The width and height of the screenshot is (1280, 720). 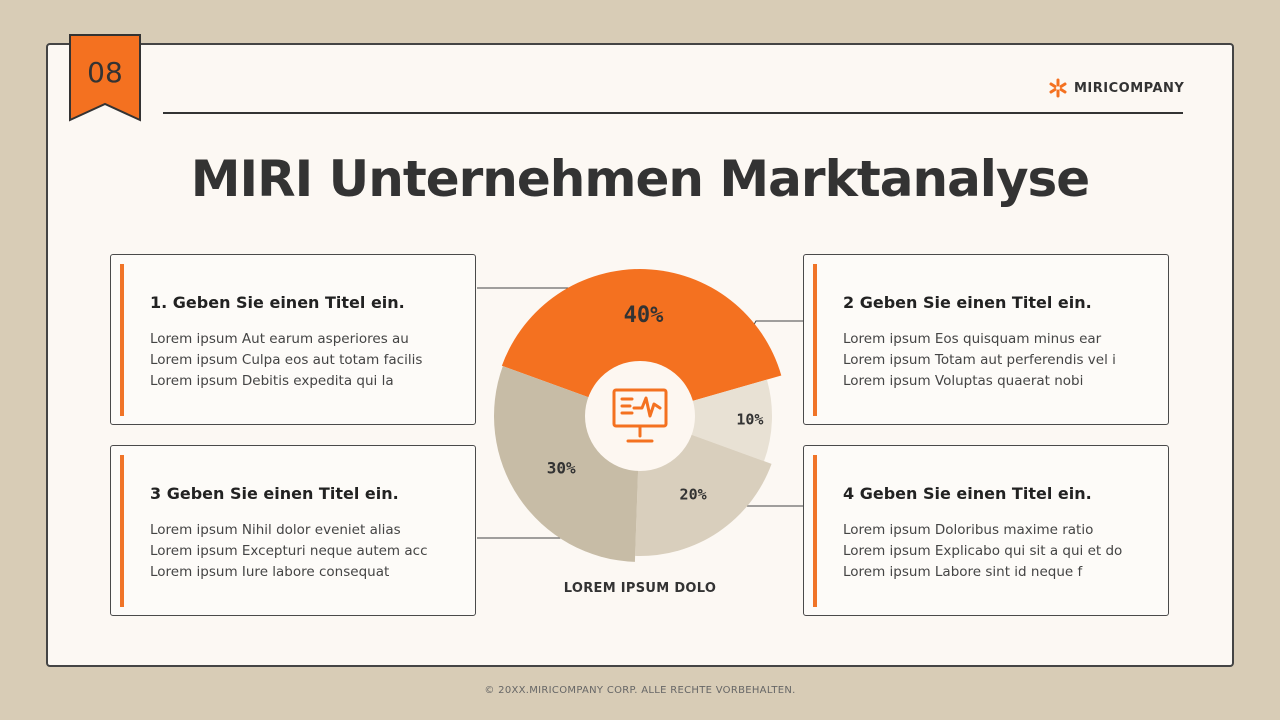 I want to click on pie-caption: LOREM IPSUM DOLO, so click(x=640, y=588).